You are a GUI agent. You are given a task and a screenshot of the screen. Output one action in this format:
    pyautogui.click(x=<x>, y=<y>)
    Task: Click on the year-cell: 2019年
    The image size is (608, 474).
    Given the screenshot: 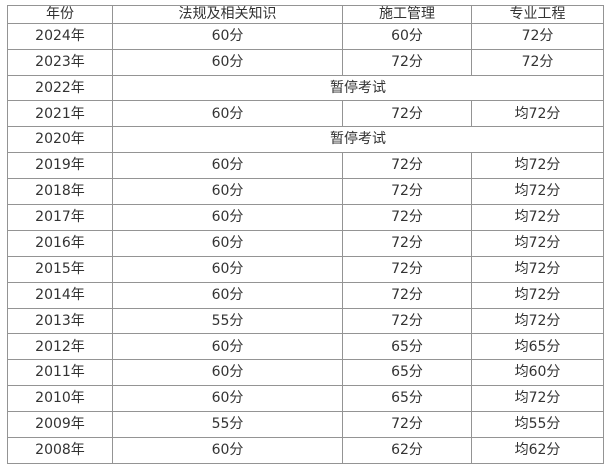 What is the action you would take?
    pyautogui.click(x=60, y=166)
    